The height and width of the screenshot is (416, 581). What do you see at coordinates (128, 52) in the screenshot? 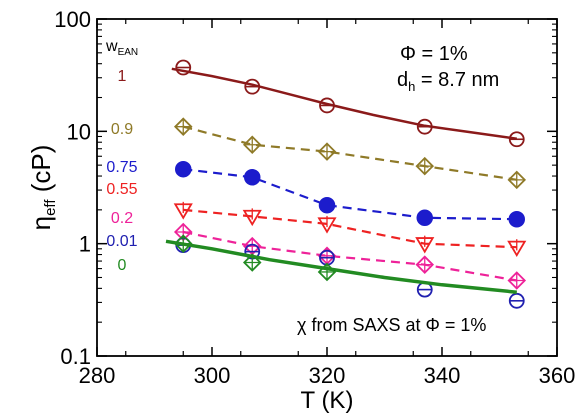
I see `legend-title-sub: EAN` at bounding box center [128, 52].